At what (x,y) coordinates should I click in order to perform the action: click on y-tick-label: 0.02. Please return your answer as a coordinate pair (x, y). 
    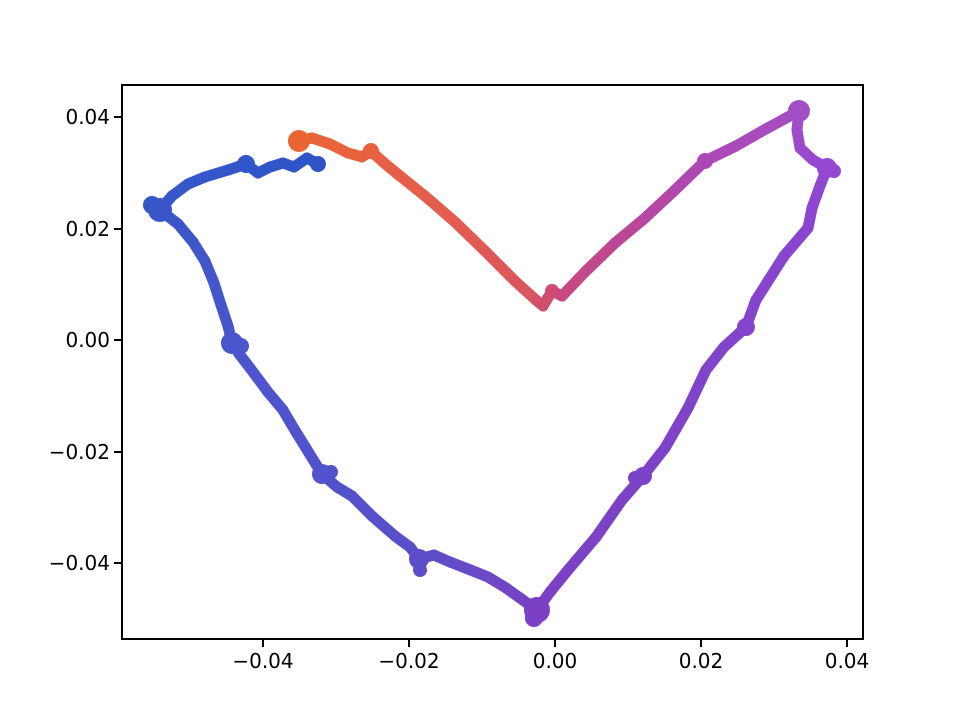
    Looking at the image, I should click on (87, 228).